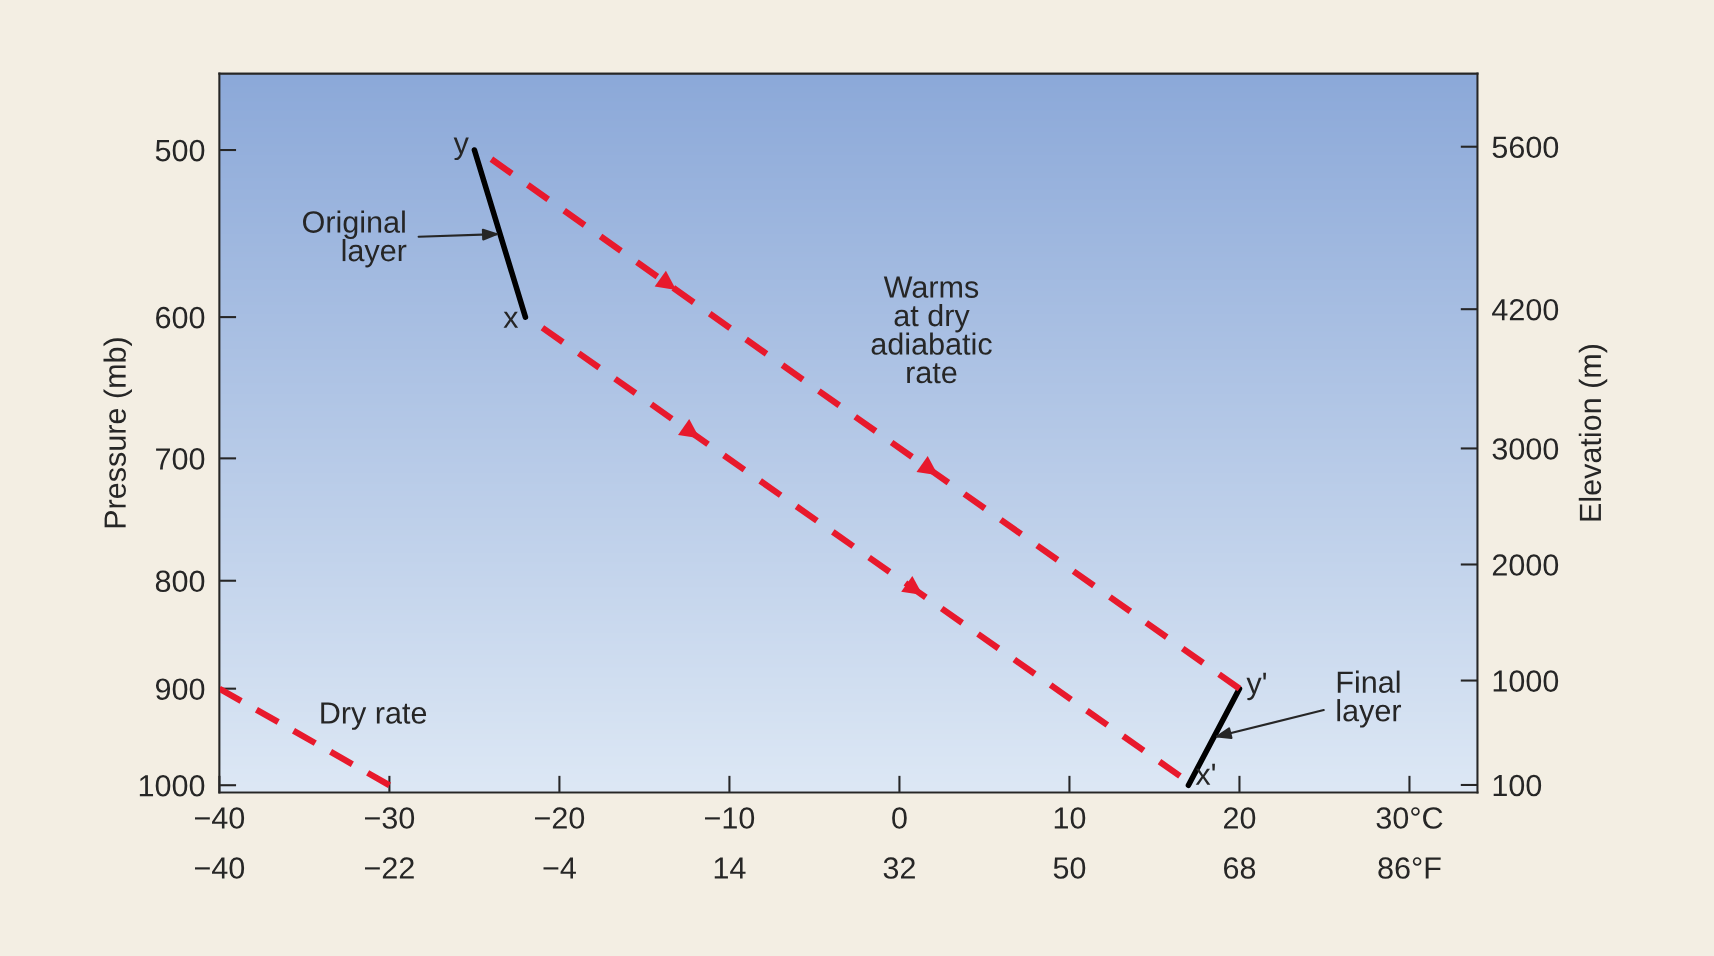 This screenshot has height=956, width=1714. Describe the element at coordinates (1525, 147) in the screenshot. I see `y2-tick-label: 5600` at that location.